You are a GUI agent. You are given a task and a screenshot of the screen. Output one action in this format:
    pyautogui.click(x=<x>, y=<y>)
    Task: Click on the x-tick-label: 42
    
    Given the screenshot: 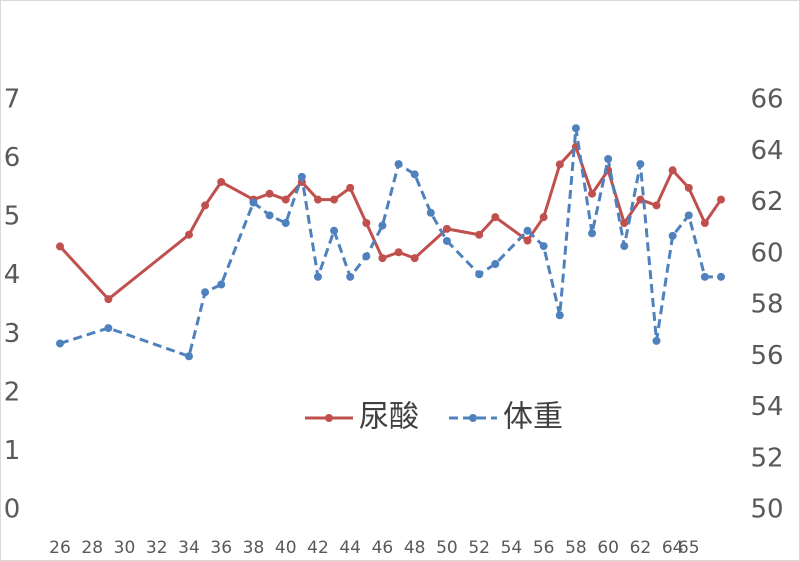 What is the action you would take?
    pyautogui.click(x=318, y=548)
    